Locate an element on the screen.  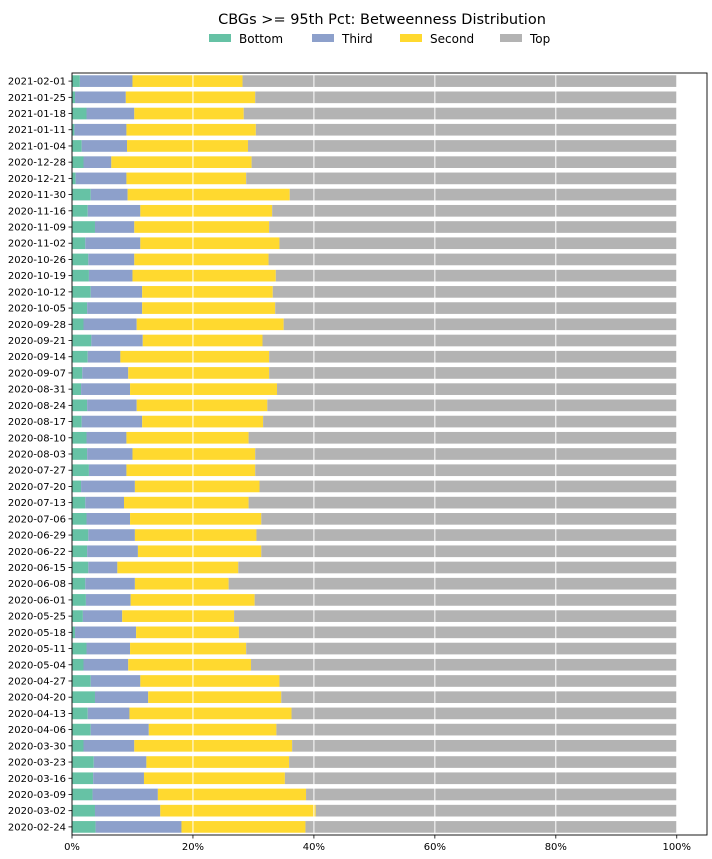
x-tick-label-60: 60% is located at coordinates (435, 847).